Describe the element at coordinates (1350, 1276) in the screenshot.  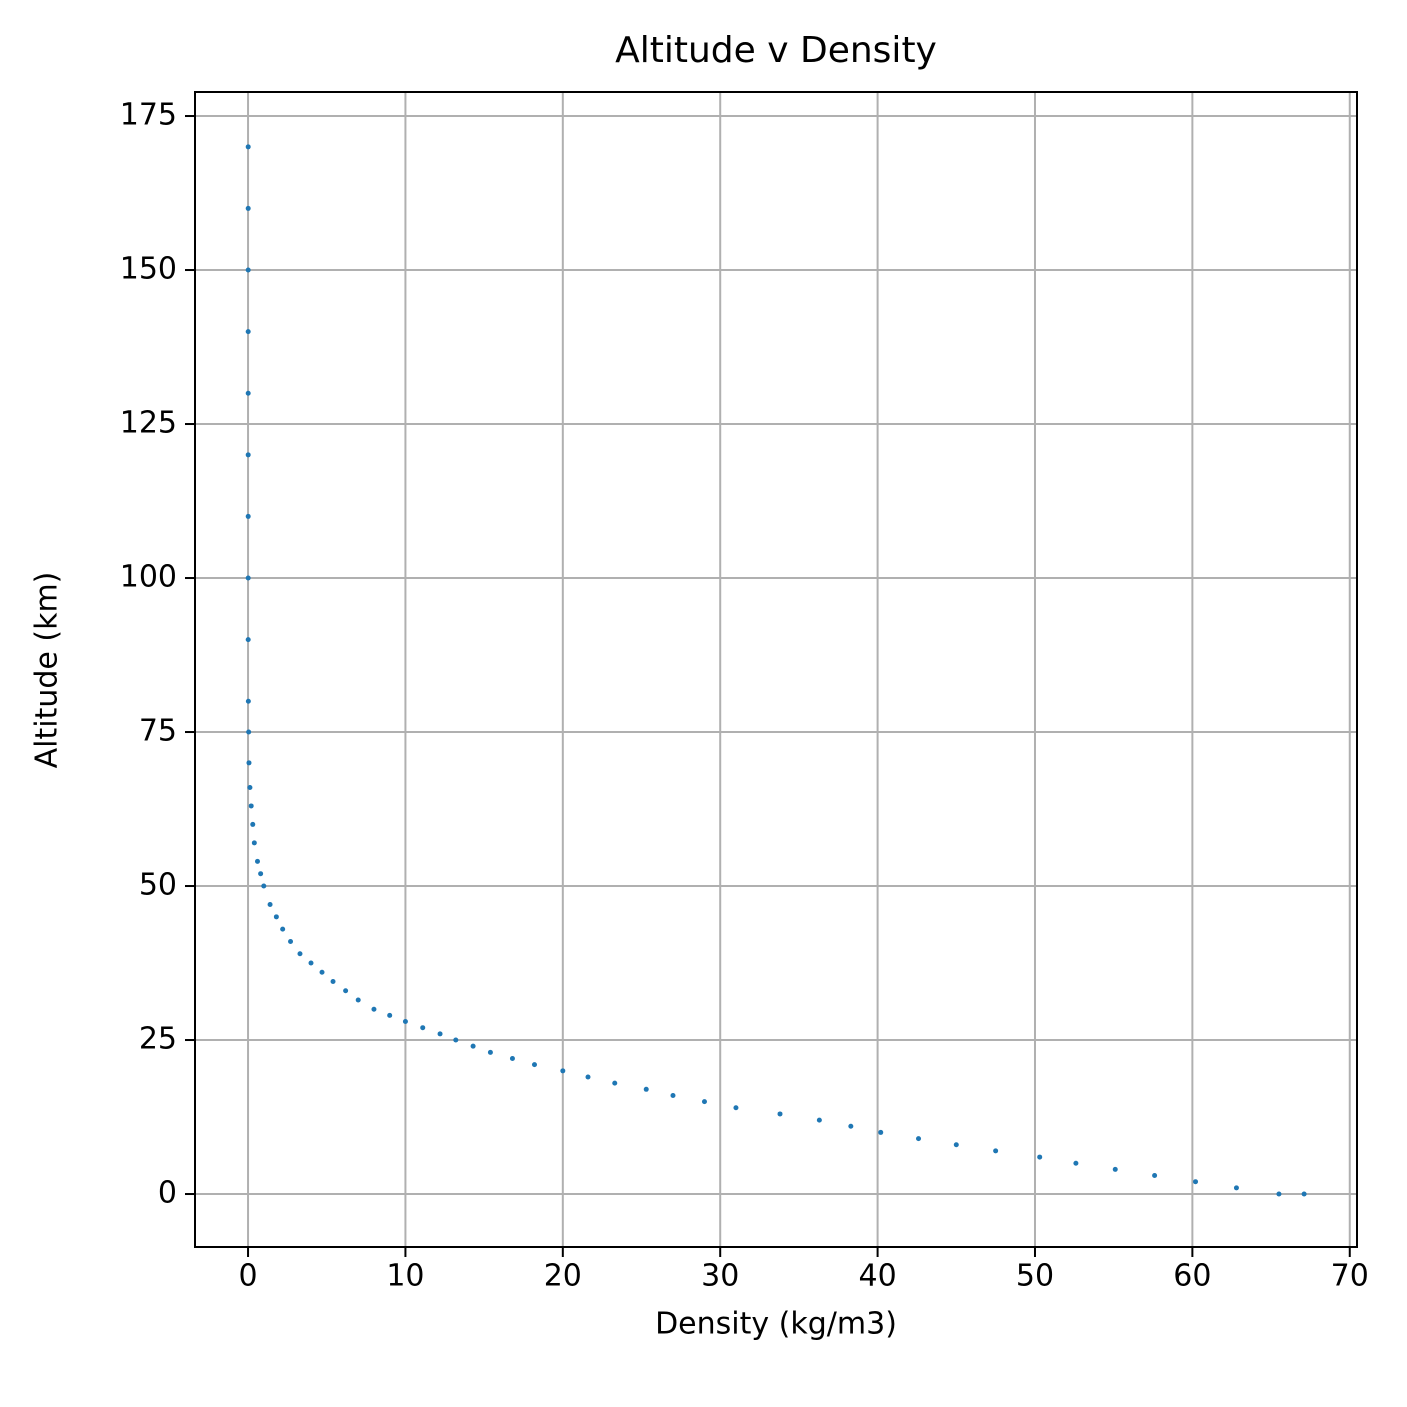
I see `x-tick-label: 70` at that location.